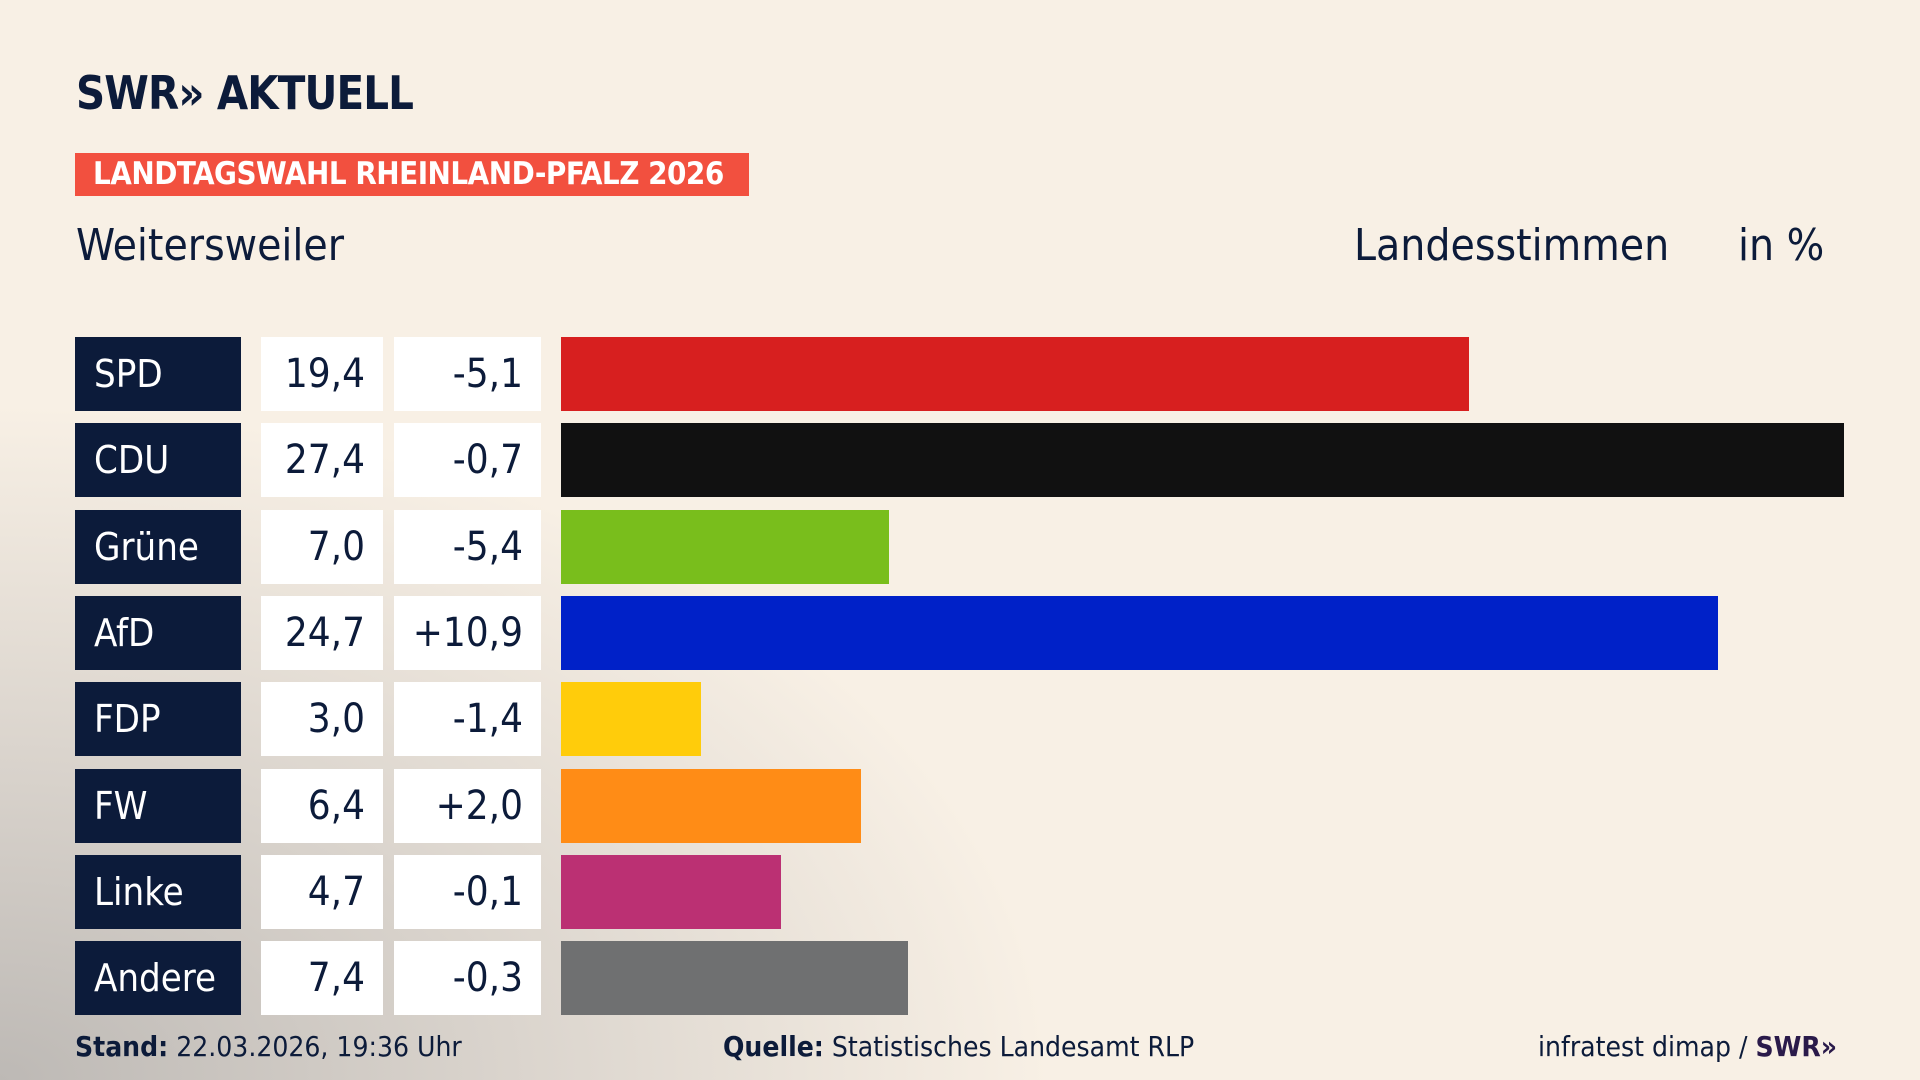 This screenshot has height=1080, width=1920. What do you see at coordinates (467, 632) in the screenshot?
I see `change-label: +10,9` at bounding box center [467, 632].